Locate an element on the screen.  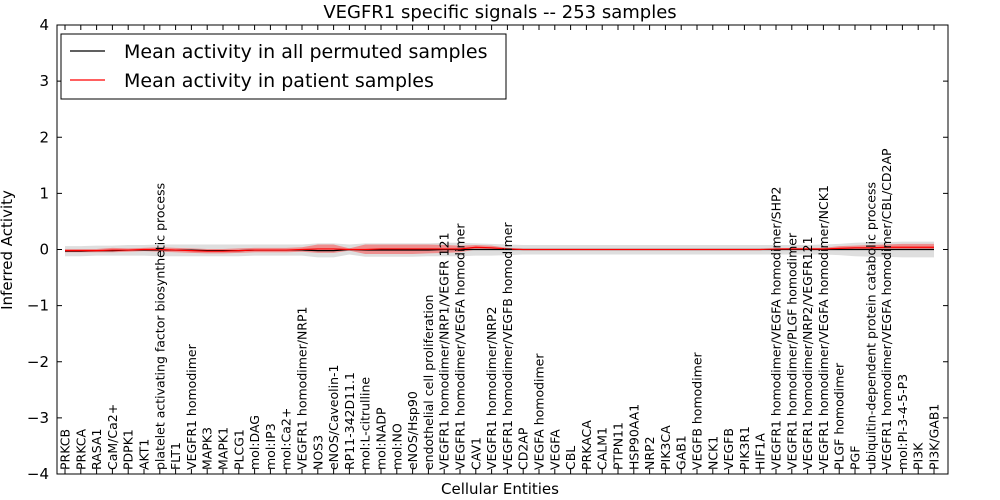
x-tick-label: mol:IP3 is located at coordinates (270, 446).